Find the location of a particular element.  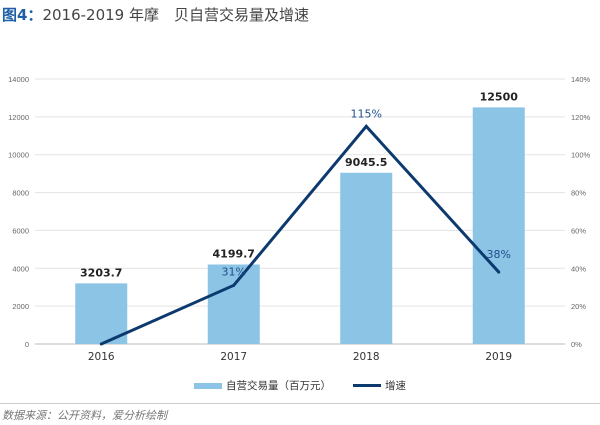

legend-line-label: 增速 is located at coordinates (395, 386).